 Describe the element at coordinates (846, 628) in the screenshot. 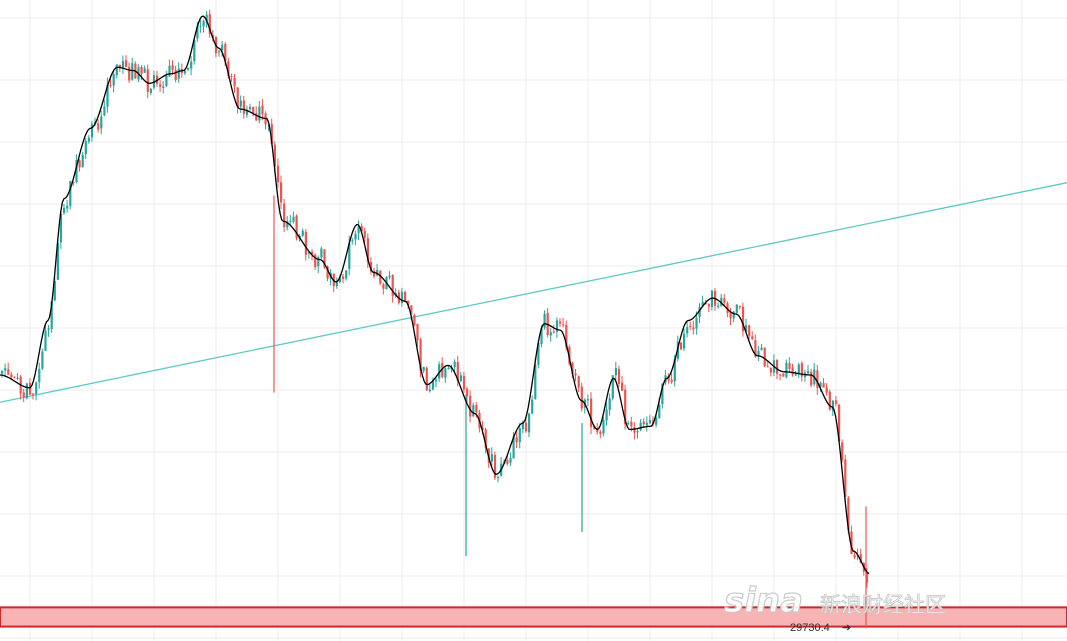

I see `price-arrow-icon: ➔` at that location.